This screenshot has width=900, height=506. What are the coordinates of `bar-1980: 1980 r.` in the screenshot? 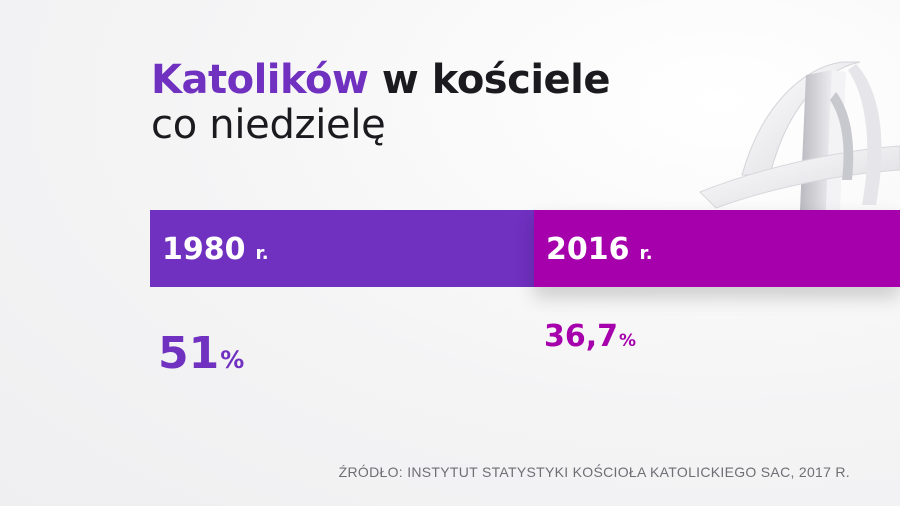 It's located at (342, 248).